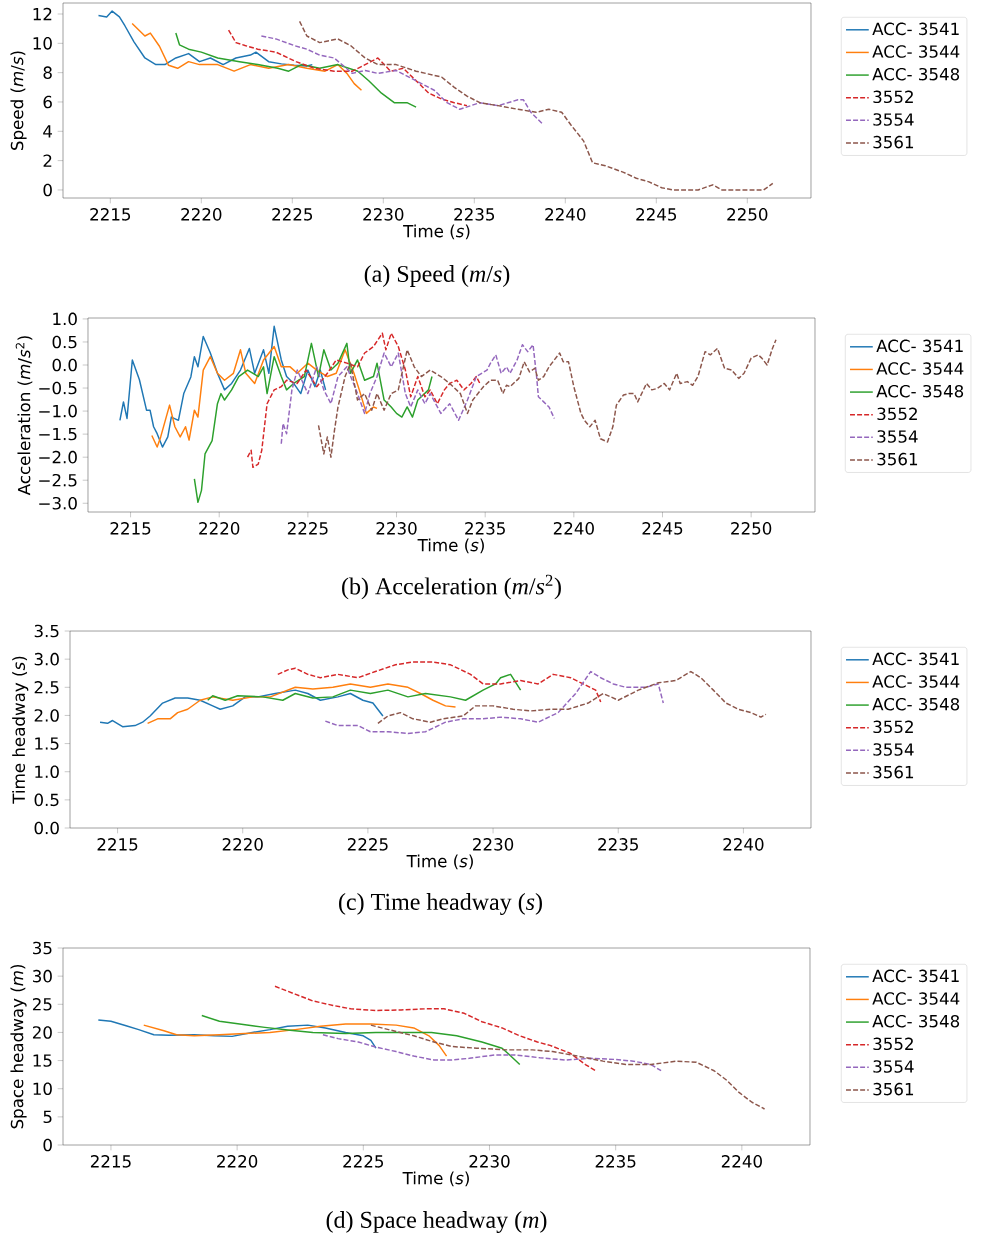  Describe the element at coordinates (46, 631) in the screenshot. I see `y-tick-label: 3.5` at that location.